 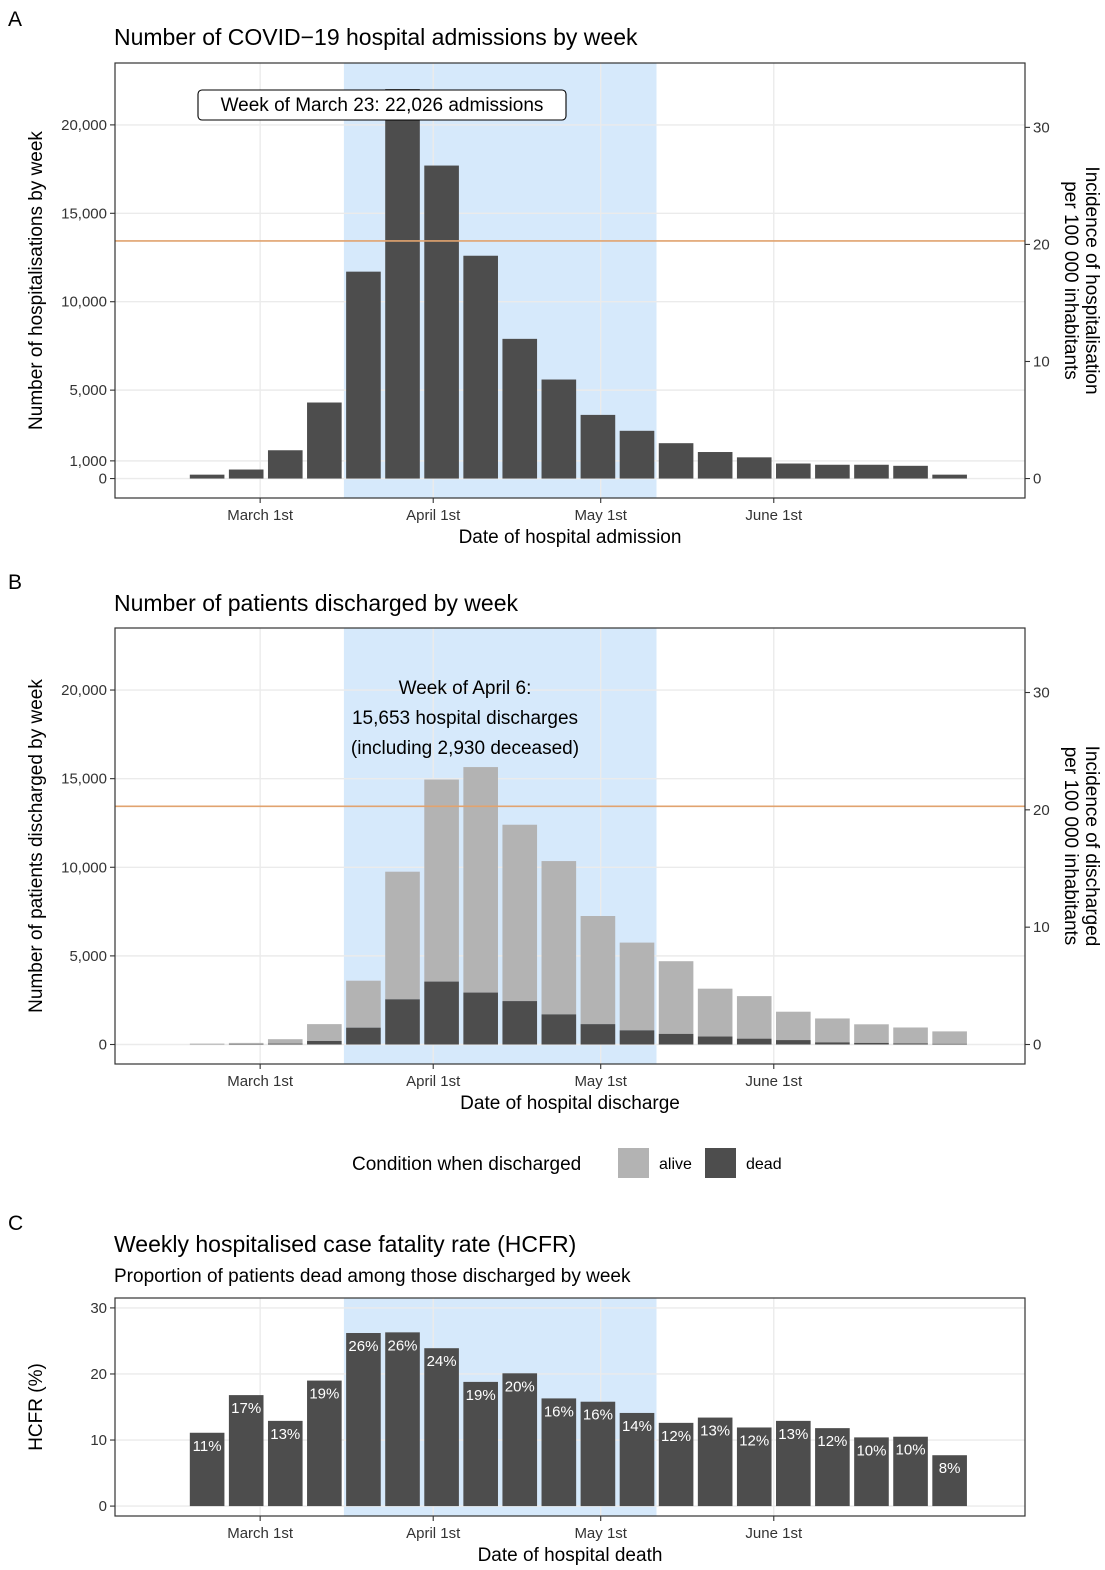 I want to click on right-axis-title-line2: per 100 000 inhabitants, so click(x=1070, y=280).